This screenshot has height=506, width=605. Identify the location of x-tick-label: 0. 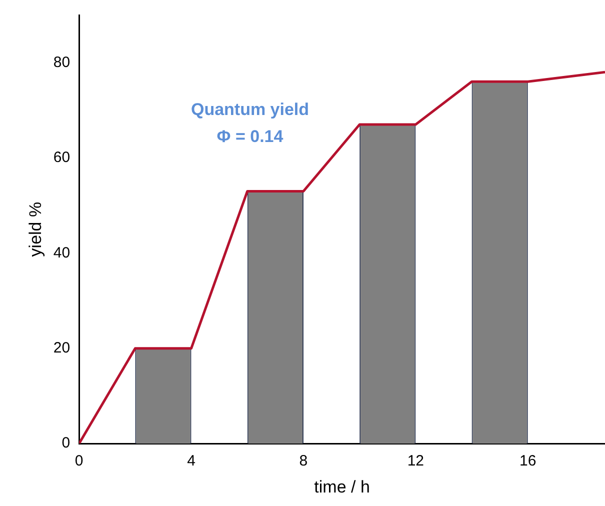
(79, 461).